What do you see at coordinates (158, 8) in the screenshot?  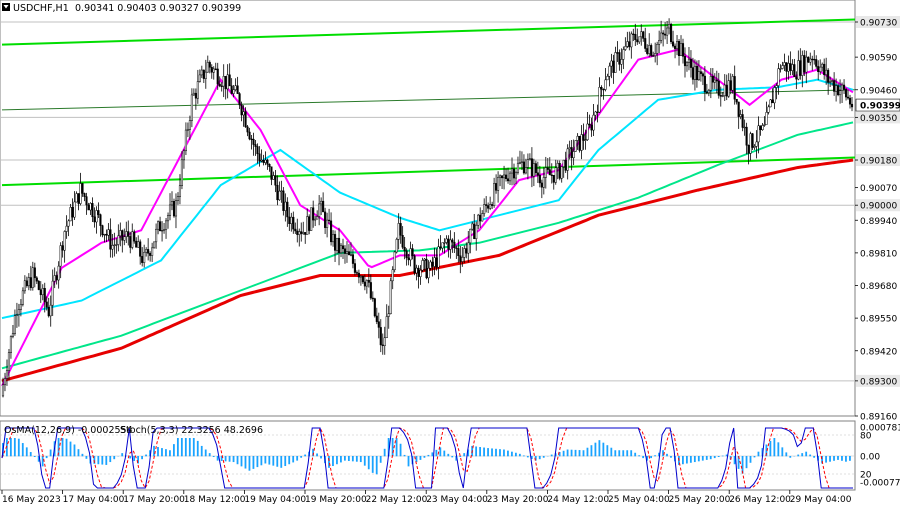 I see `ohlc-label: 0.90341 0.90403 0.90327 0.90399` at bounding box center [158, 8].